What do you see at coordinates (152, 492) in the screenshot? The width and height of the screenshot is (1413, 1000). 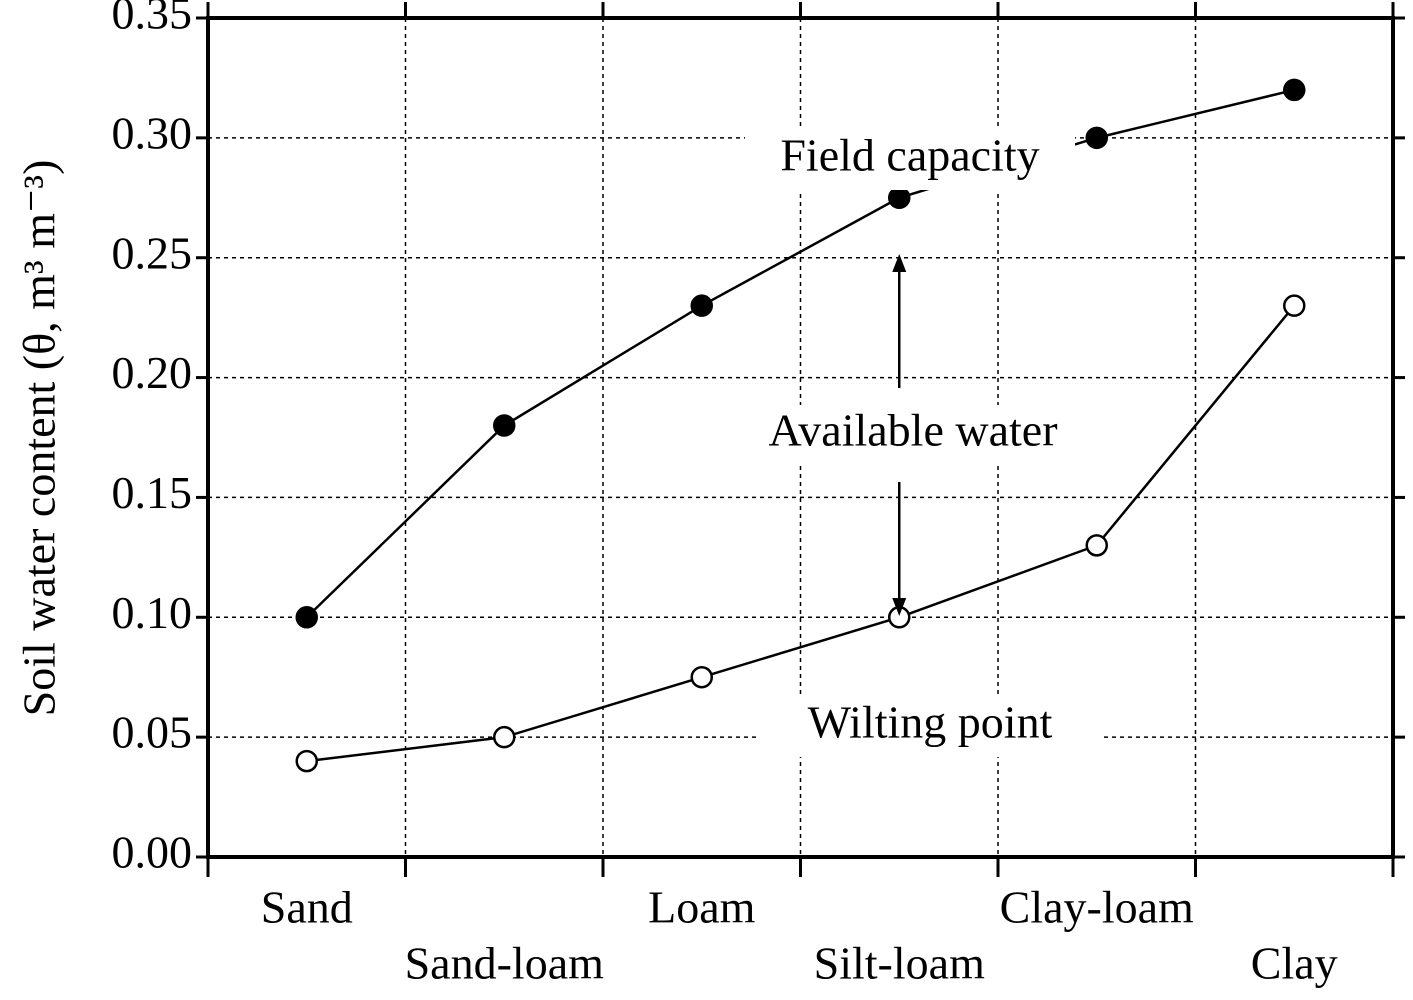 I see `y-tick-label: 0.15` at bounding box center [152, 492].